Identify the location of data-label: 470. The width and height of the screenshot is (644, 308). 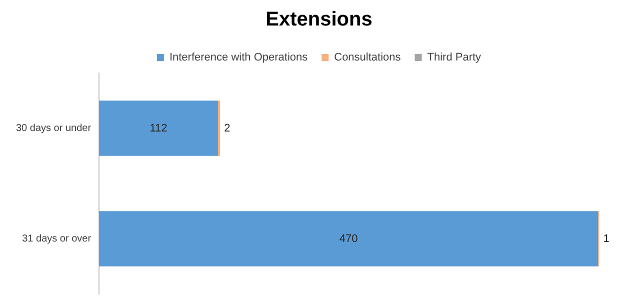
(348, 238).